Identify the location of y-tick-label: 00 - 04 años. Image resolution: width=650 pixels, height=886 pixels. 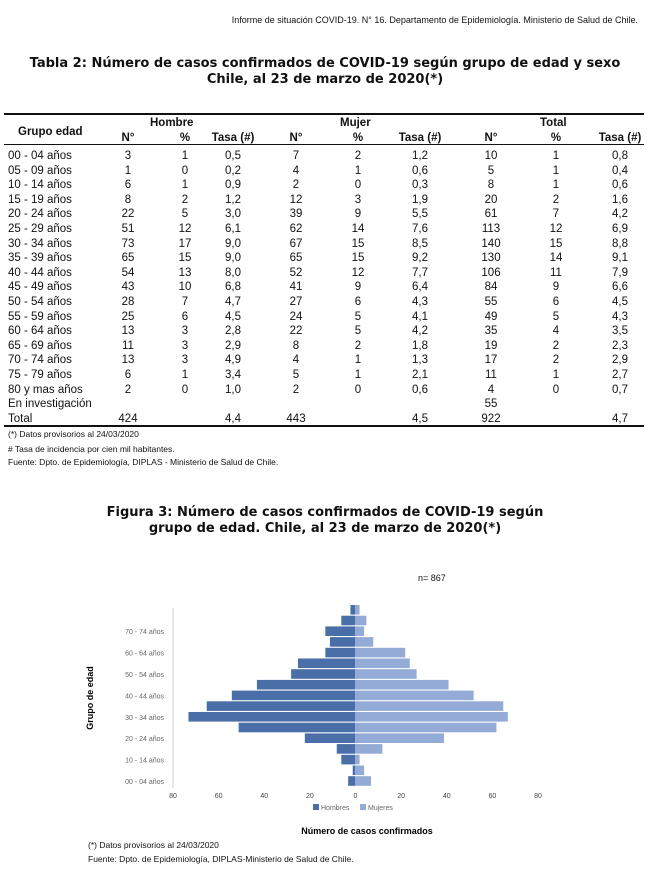
(144, 782).